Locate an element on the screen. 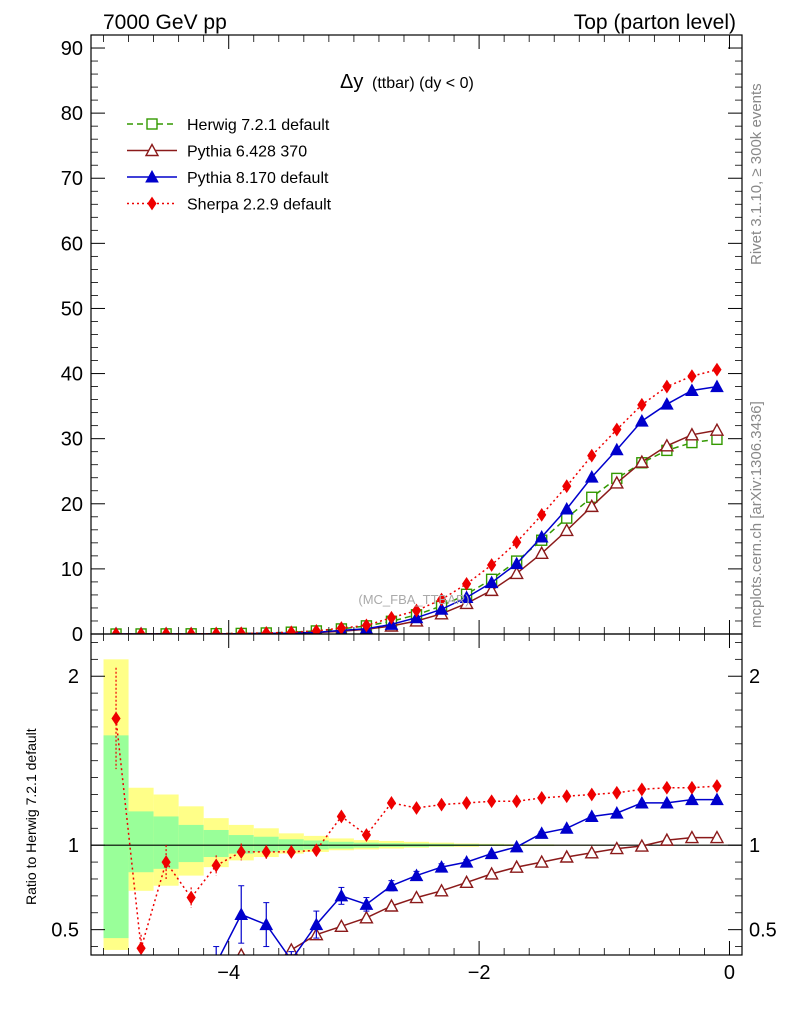  main-ytick-label: 40 is located at coordinates (72, 375).